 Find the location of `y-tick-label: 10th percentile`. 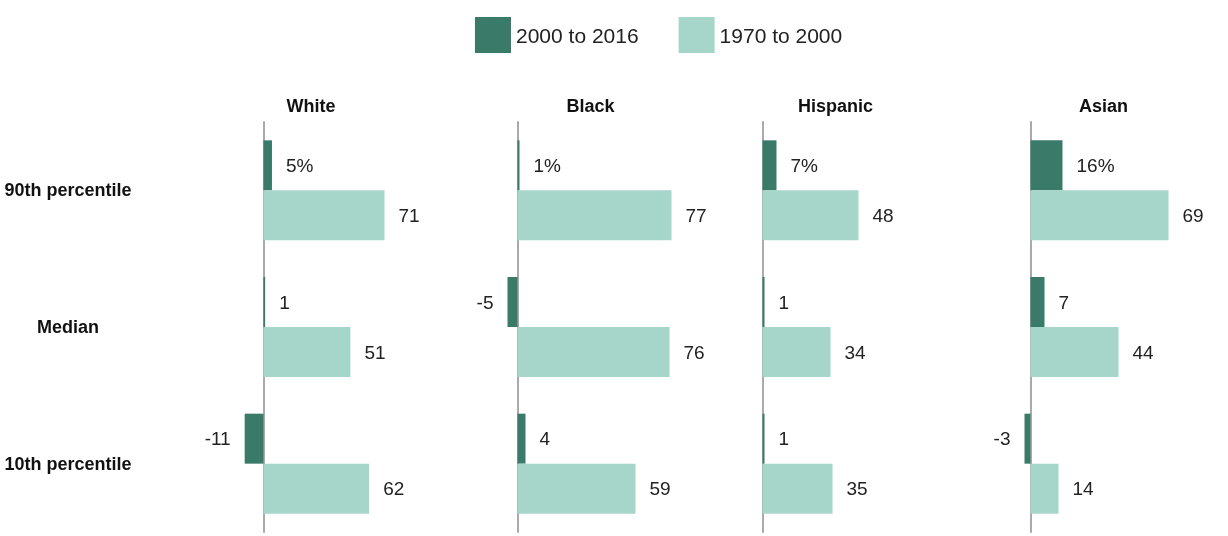

y-tick-label: 10th percentile is located at coordinates (68, 463).